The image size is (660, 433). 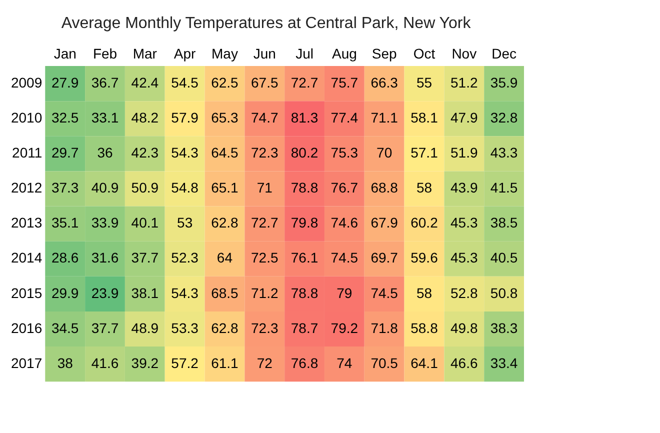 What do you see at coordinates (145, 53) in the screenshot?
I see `x-tick-label: Mar` at bounding box center [145, 53].